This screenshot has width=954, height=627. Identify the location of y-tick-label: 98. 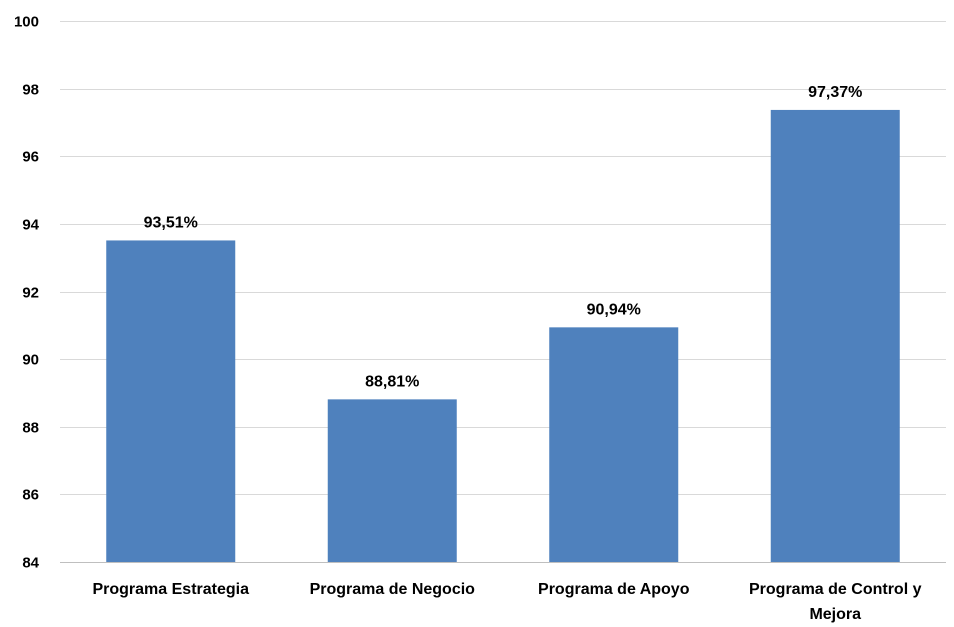
(30, 90).